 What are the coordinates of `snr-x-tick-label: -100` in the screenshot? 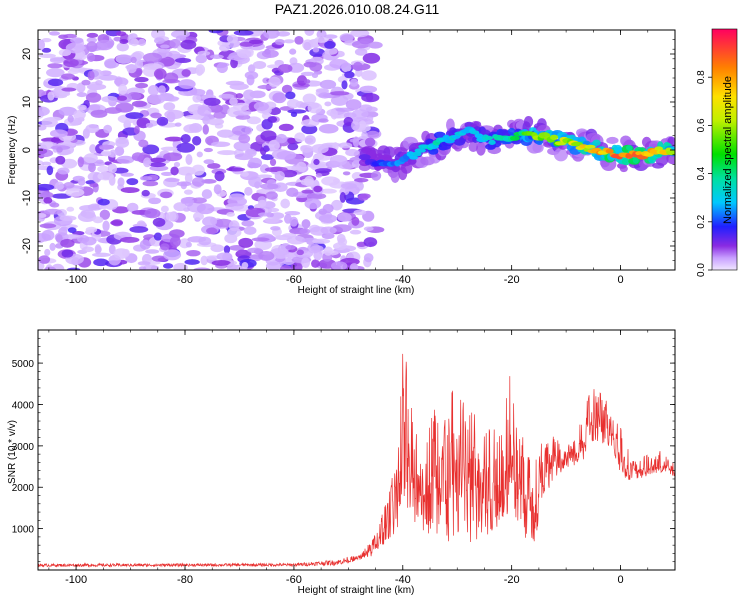 It's located at (76, 580).